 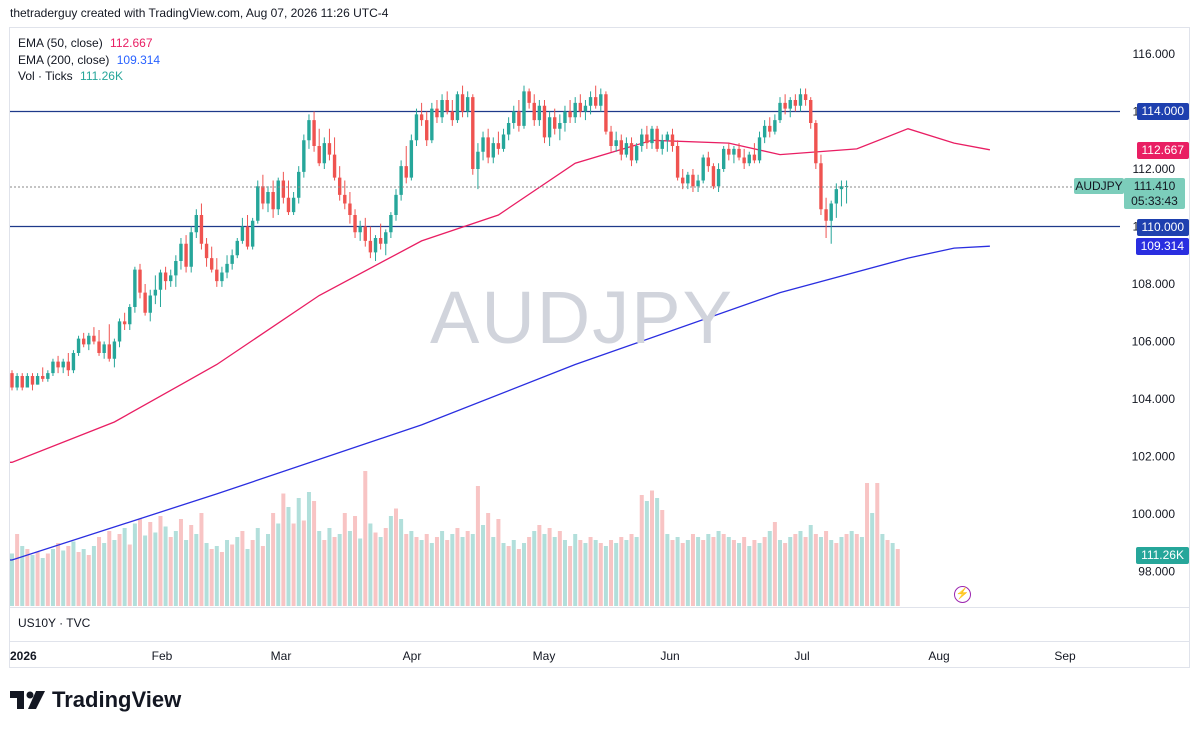 I want to click on symbol-watermark: AUDJPY, so click(x=582, y=317).